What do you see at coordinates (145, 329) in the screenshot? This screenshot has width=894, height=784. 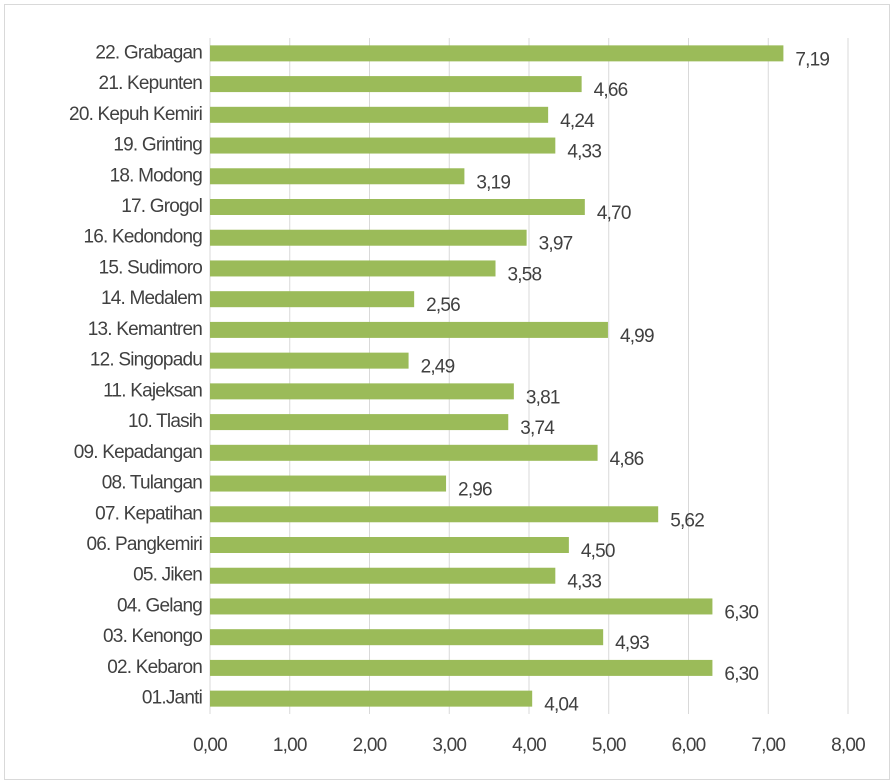 I see `y-tick-label: 13. Kemantren` at bounding box center [145, 329].